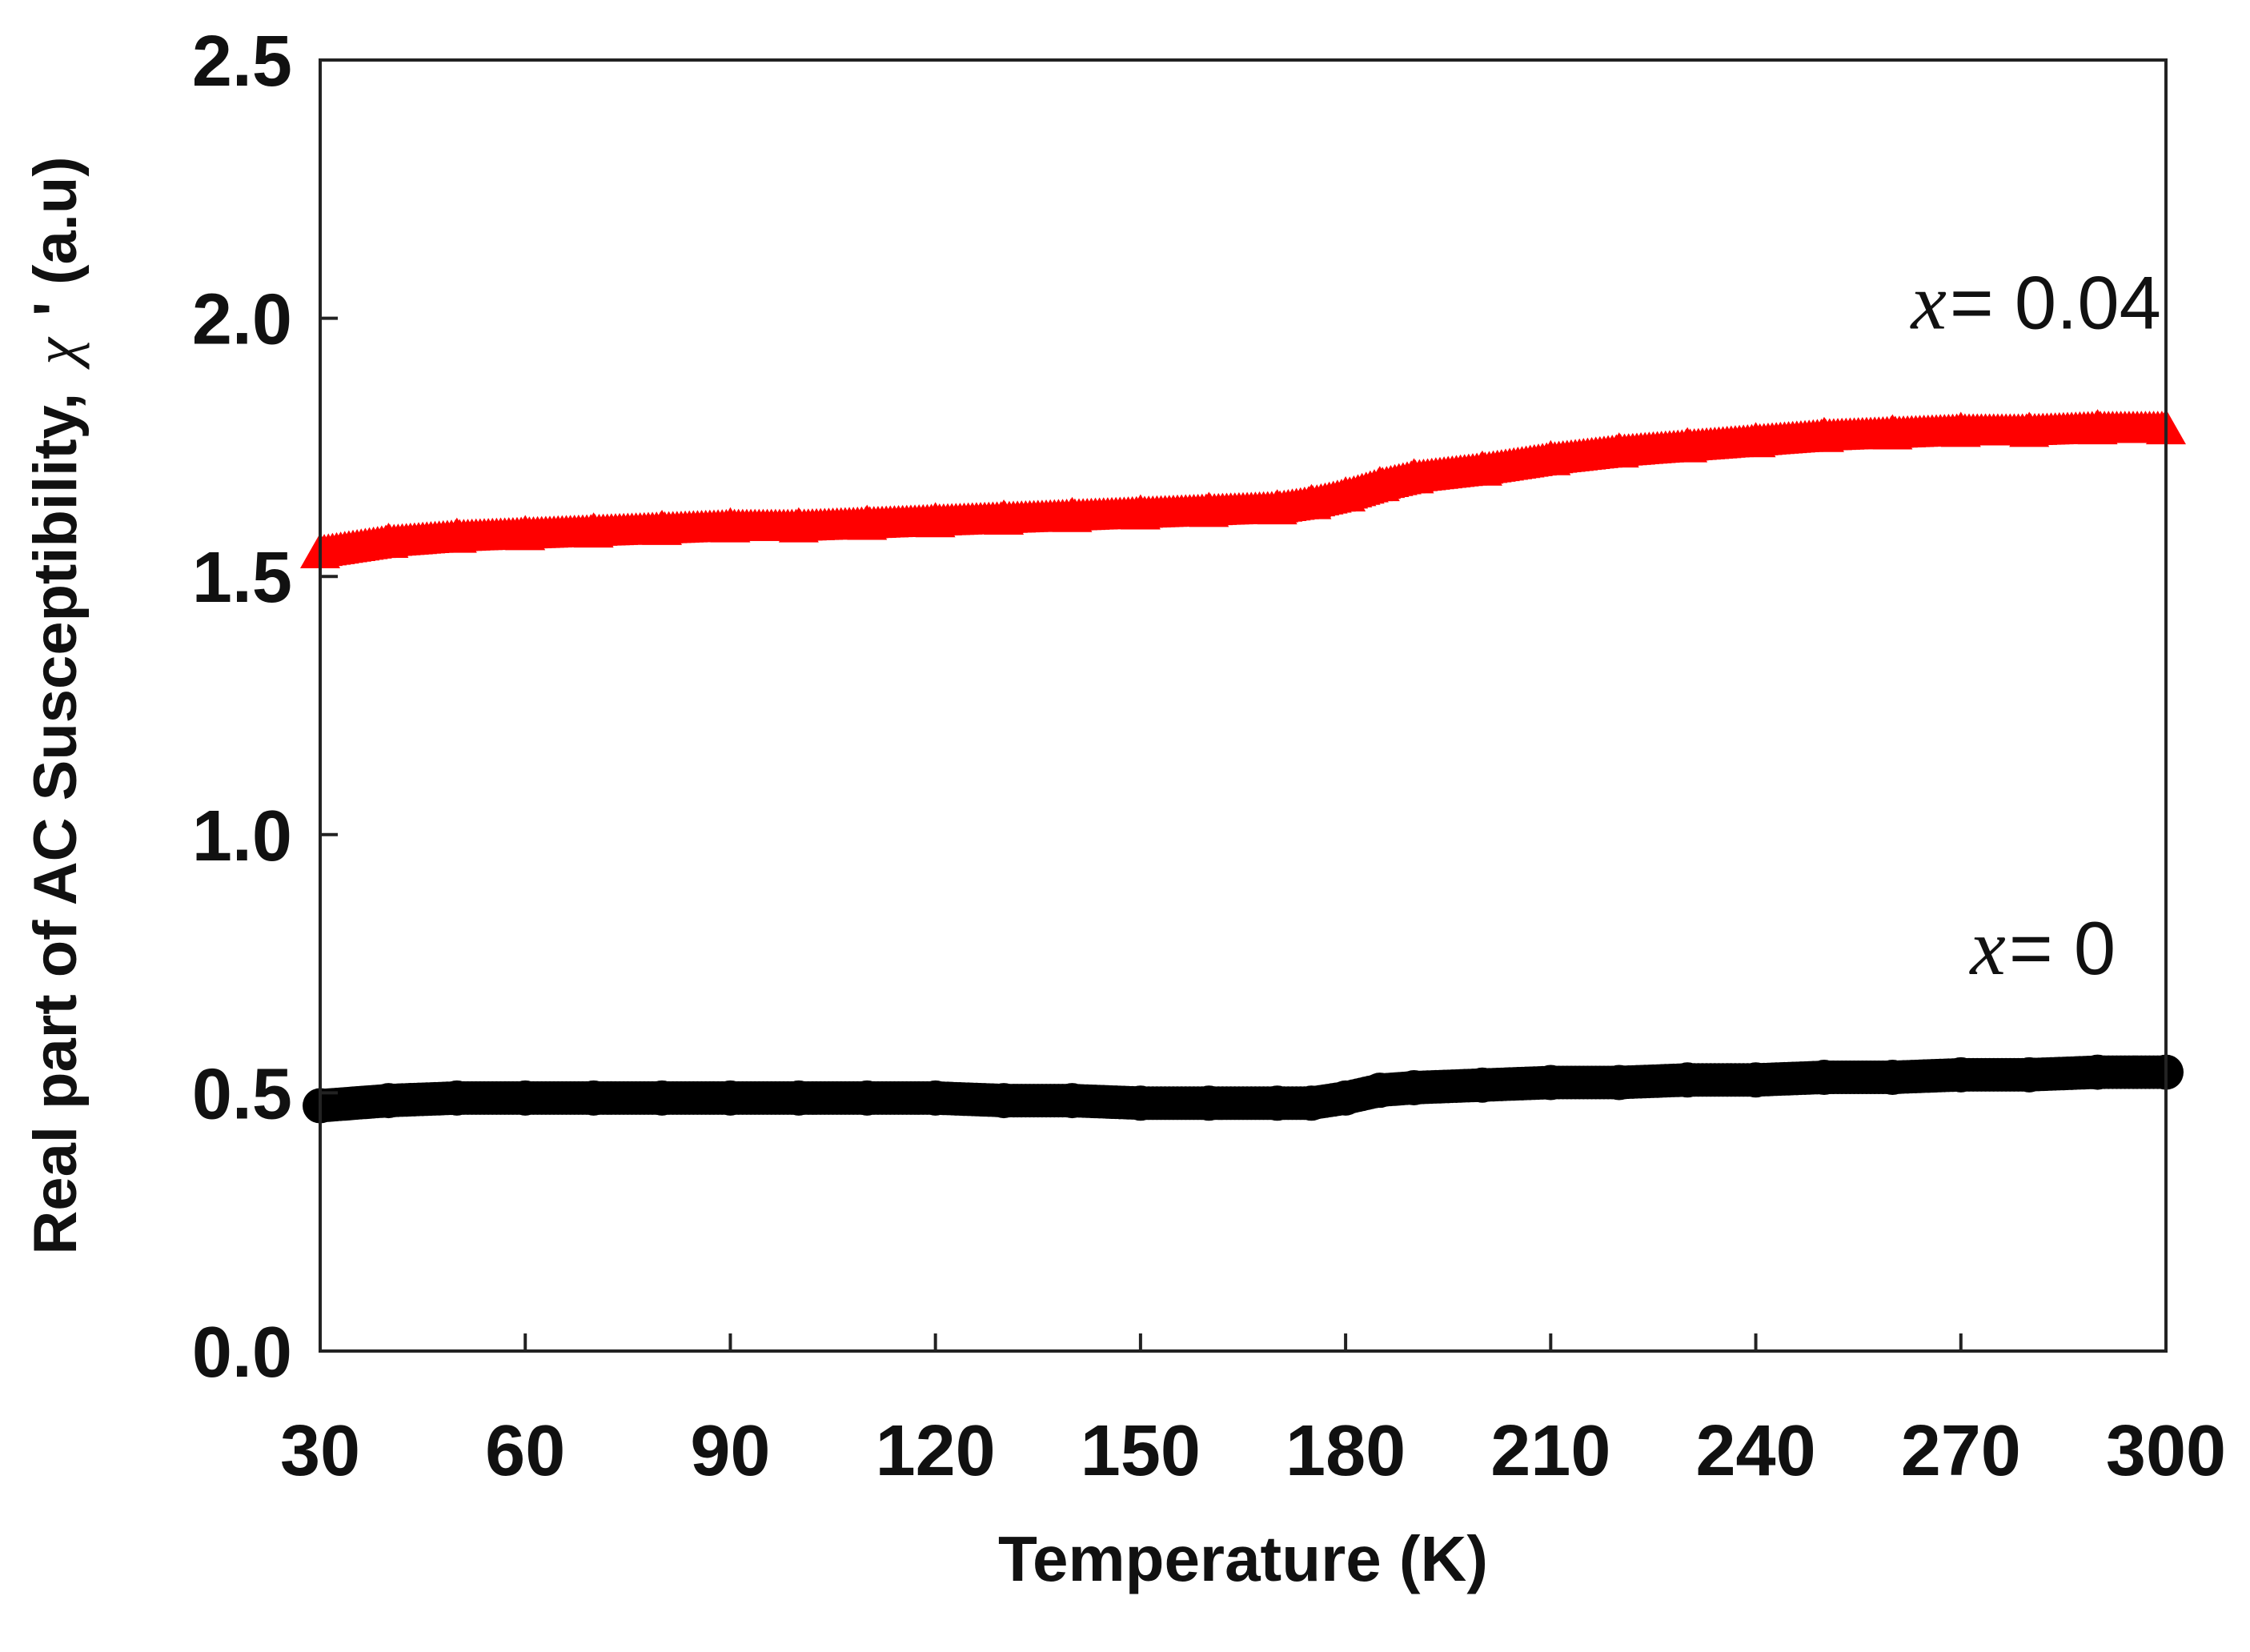 This screenshot has height=1652, width=2250. What do you see at coordinates (1346, 1451) in the screenshot?
I see `x-tick-label-180: 180` at bounding box center [1346, 1451].